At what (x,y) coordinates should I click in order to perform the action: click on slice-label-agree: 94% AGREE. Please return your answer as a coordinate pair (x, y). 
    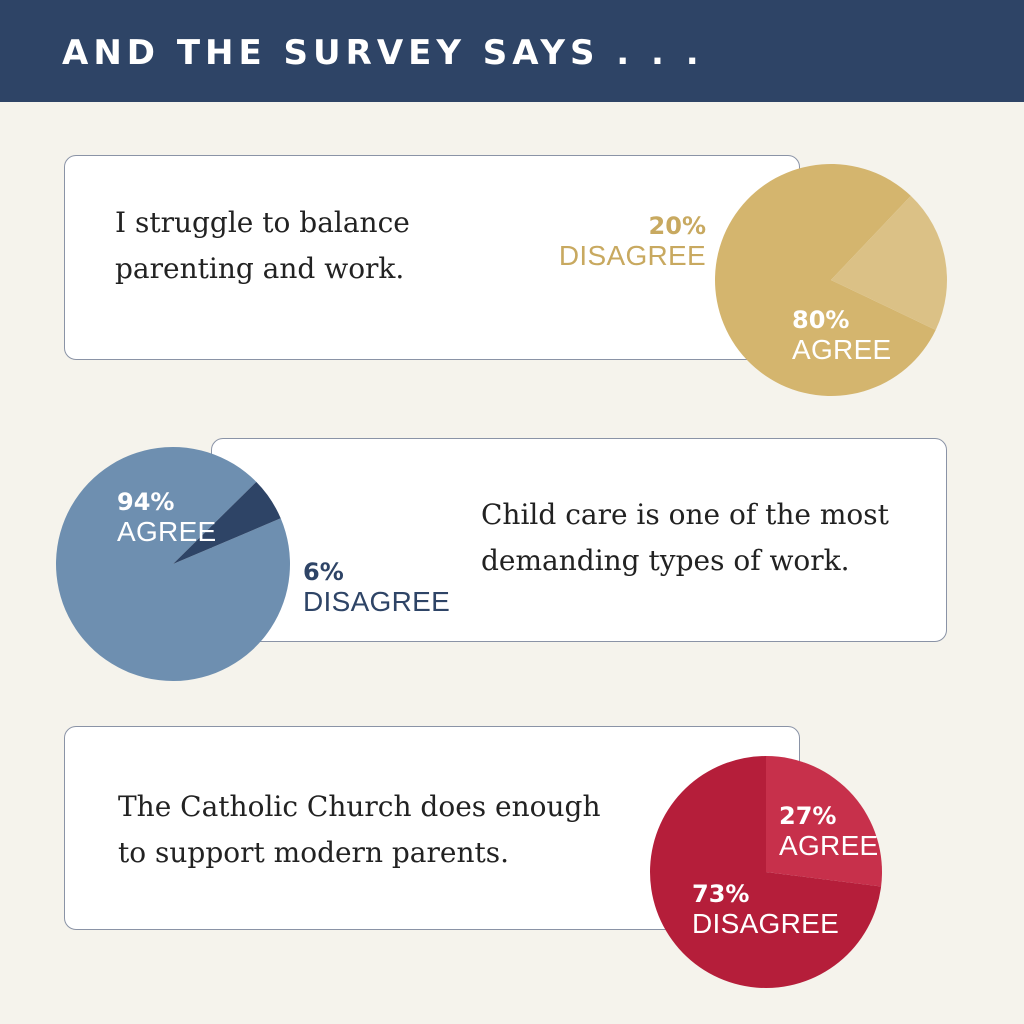
    Looking at the image, I should click on (167, 518).